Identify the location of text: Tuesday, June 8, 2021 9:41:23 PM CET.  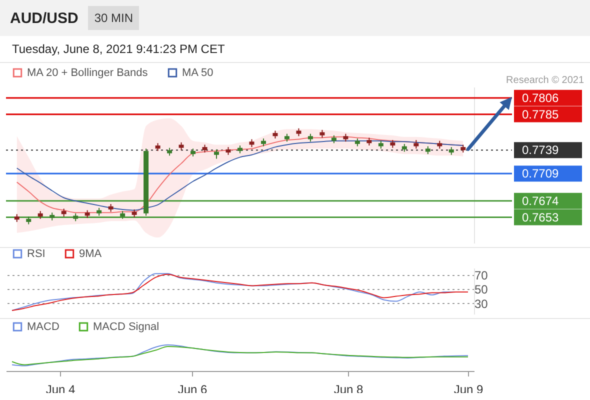
(118, 49).